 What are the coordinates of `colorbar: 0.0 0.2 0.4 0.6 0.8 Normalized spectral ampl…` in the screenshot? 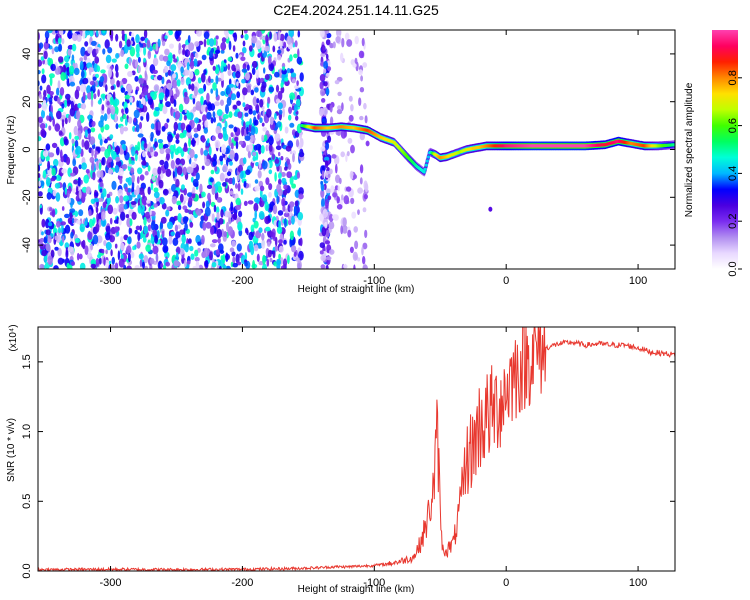 It's located at (713, 153).